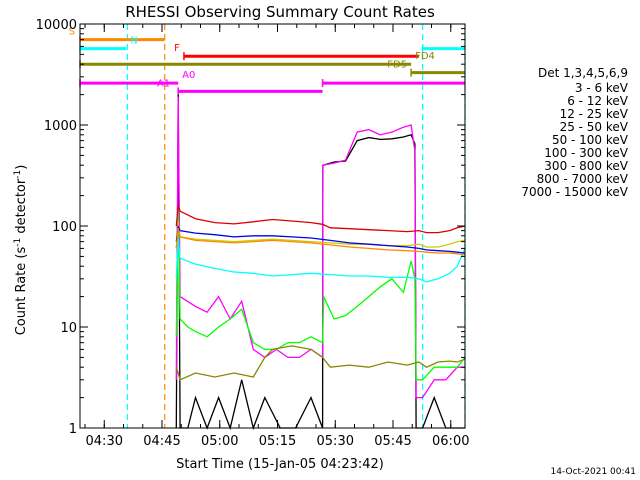  I want to click on x-tick-label: 05:00, so click(219, 441).